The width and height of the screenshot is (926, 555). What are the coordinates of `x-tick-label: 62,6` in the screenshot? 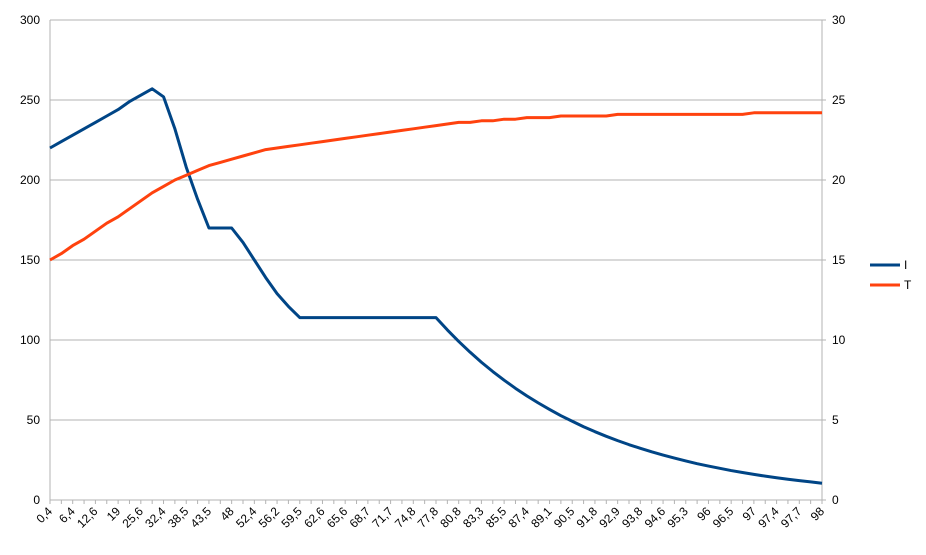 It's located at (314, 517).